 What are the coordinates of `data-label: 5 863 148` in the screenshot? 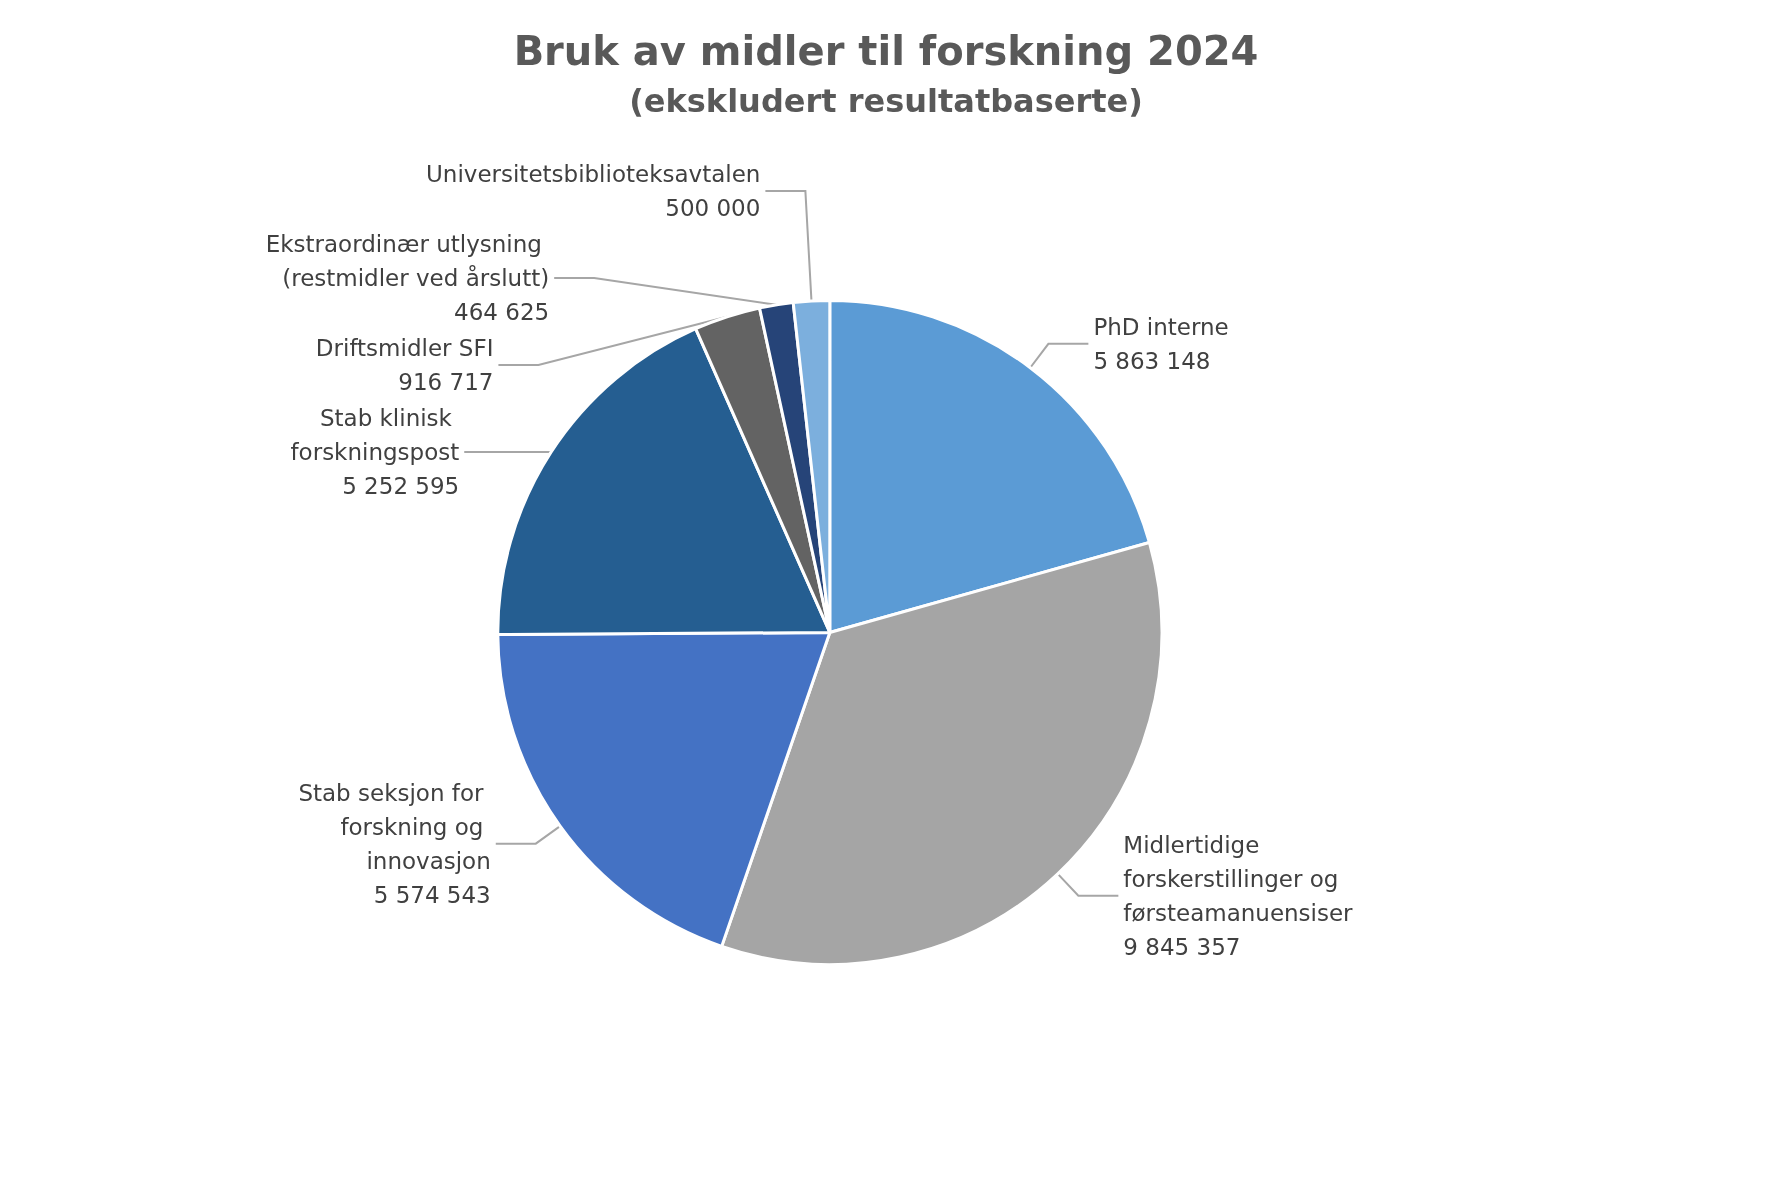 It's located at (1152, 360).